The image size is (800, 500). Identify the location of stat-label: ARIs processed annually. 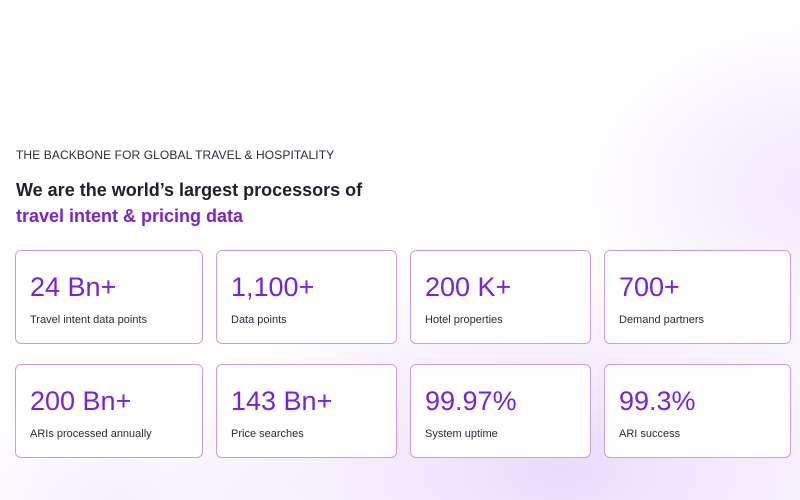
(91, 434).